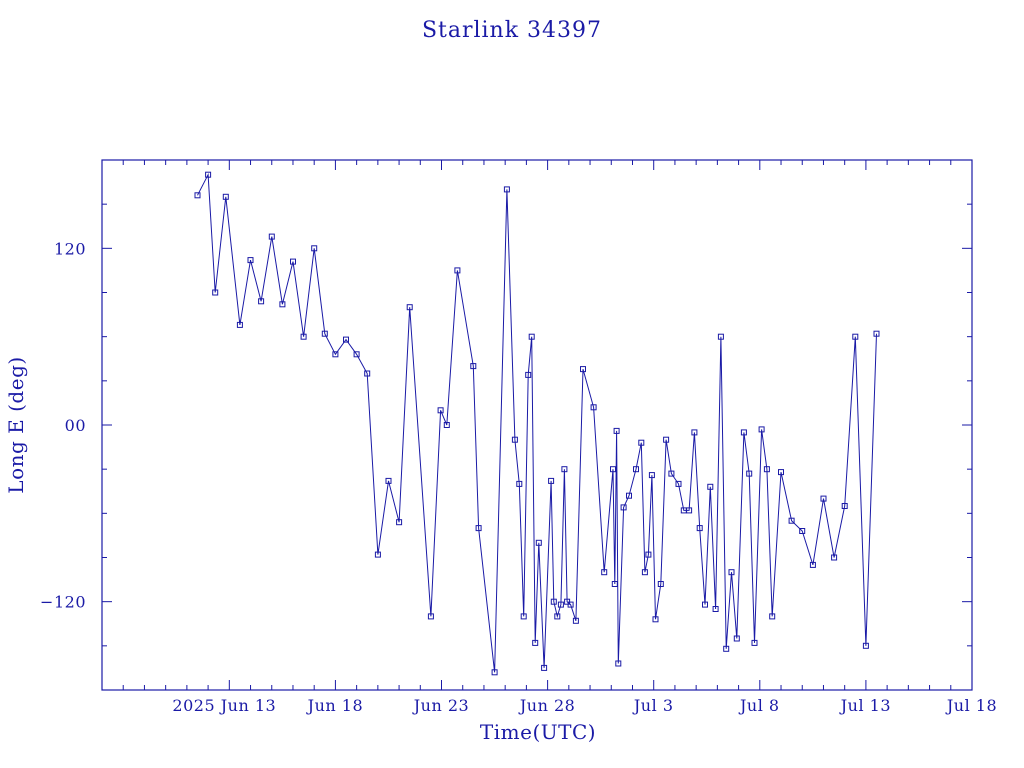  Describe the element at coordinates (865, 705) in the screenshot. I see `x-tick-label: Jul 13` at that location.